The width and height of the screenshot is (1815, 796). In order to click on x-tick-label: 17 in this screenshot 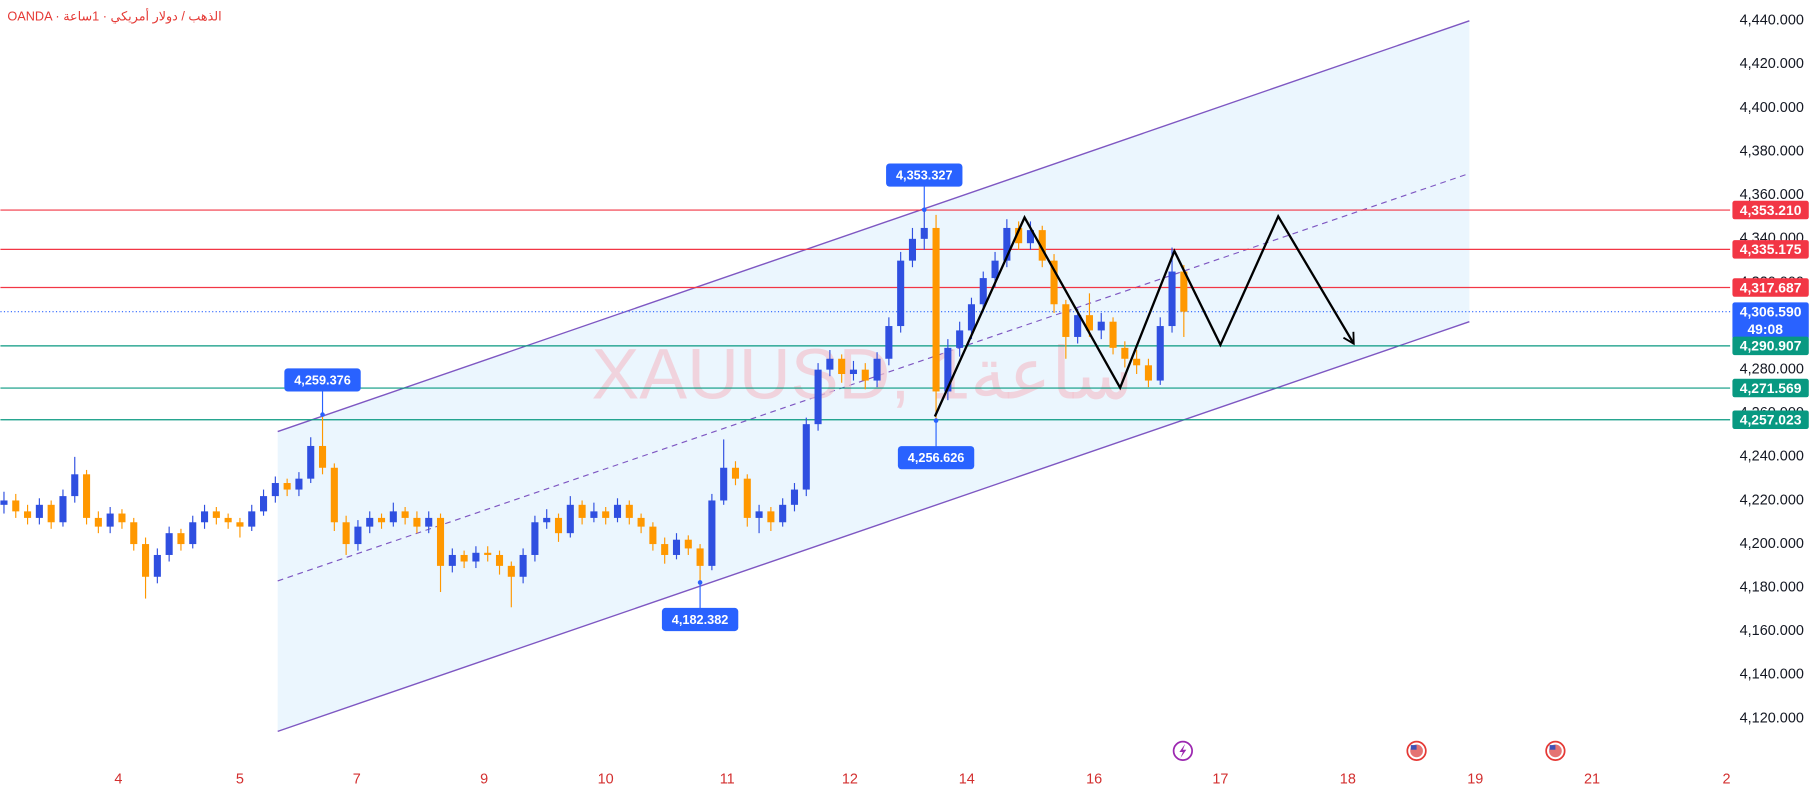, I will do `click(1220, 780)`.